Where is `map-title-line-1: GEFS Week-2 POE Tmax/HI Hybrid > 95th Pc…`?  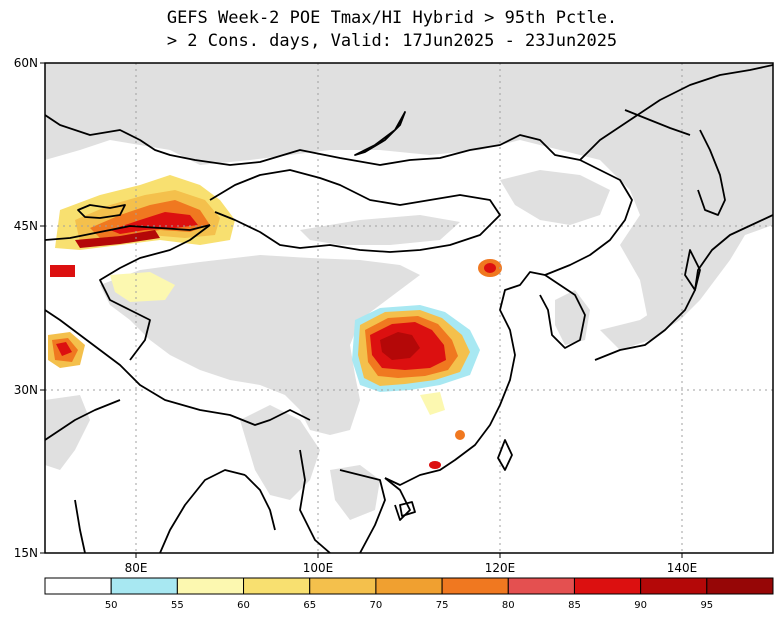 map-title-line-1: GEFS Week-2 POE Tmax/HI Hybrid > 95th Pc… is located at coordinates (392, 18).